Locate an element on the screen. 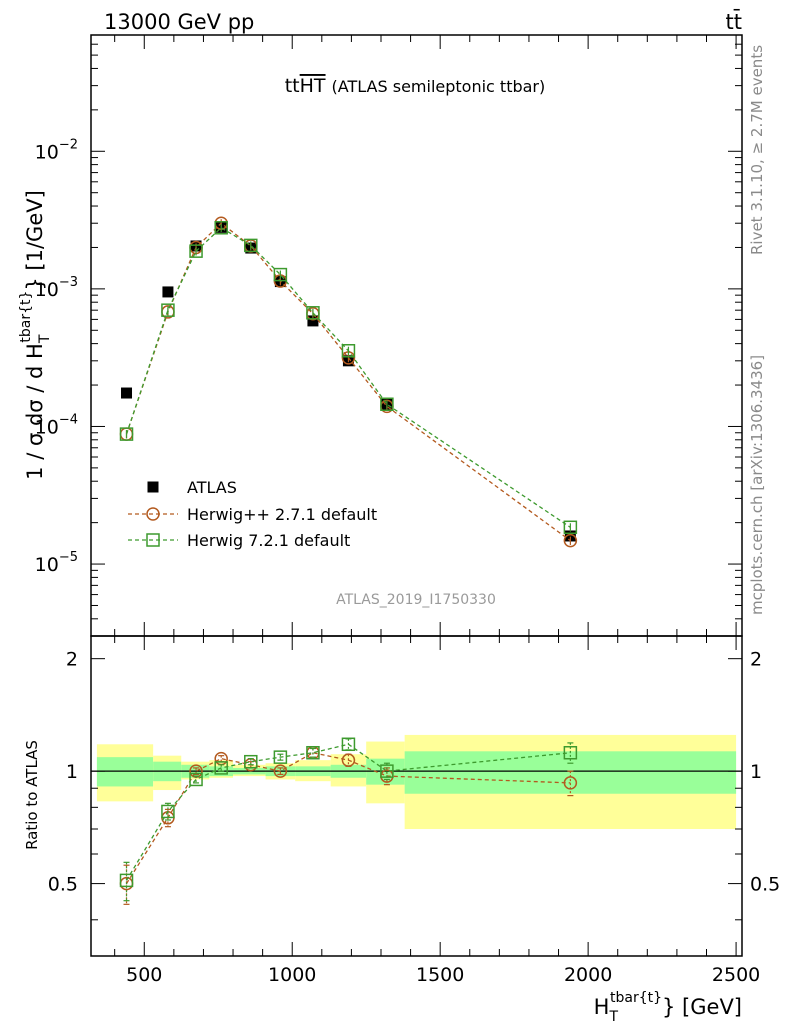  ratio-y-tick-label: 2 is located at coordinates (72, 660).